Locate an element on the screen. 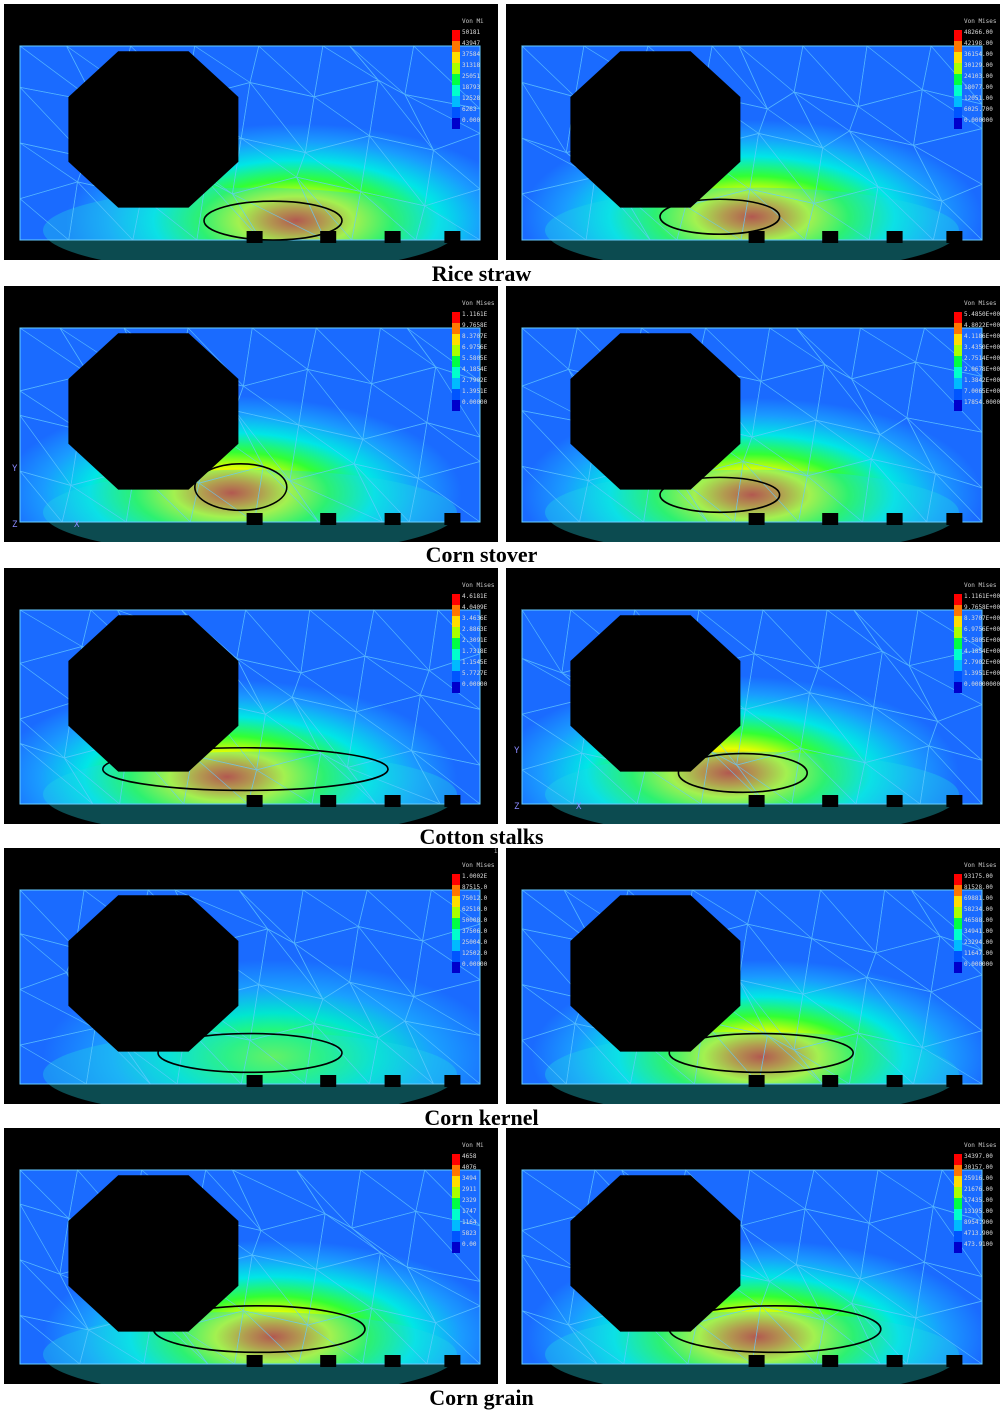 This screenshot has width=1003, height=1415. legend-value: 18077.00 is located at coordinates (978, 87).